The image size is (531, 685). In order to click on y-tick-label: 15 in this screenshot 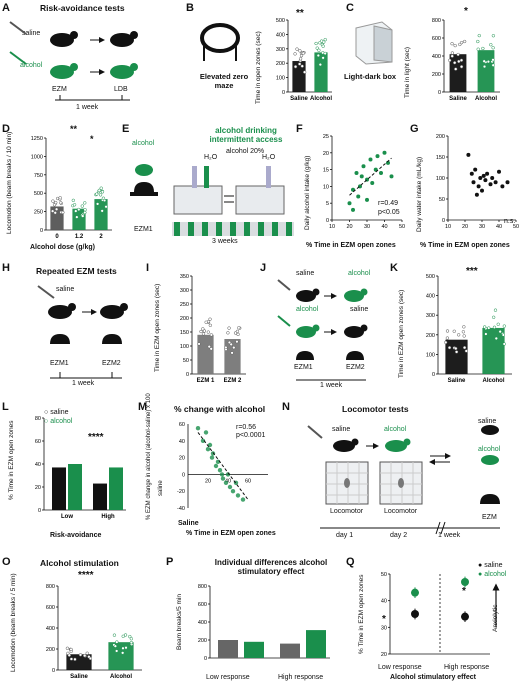, I will do `click(326, 171)`.